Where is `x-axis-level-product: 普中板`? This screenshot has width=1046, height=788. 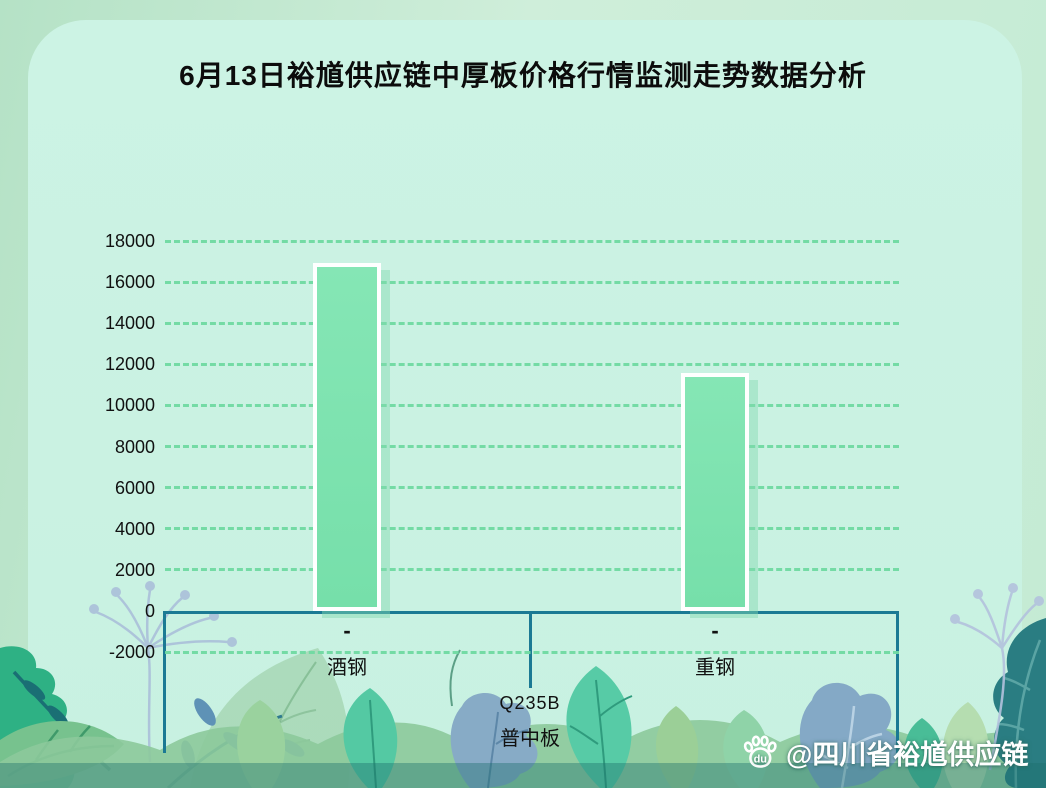
x-axis-level-product: 普中板 is located at coordinates (530, 739).